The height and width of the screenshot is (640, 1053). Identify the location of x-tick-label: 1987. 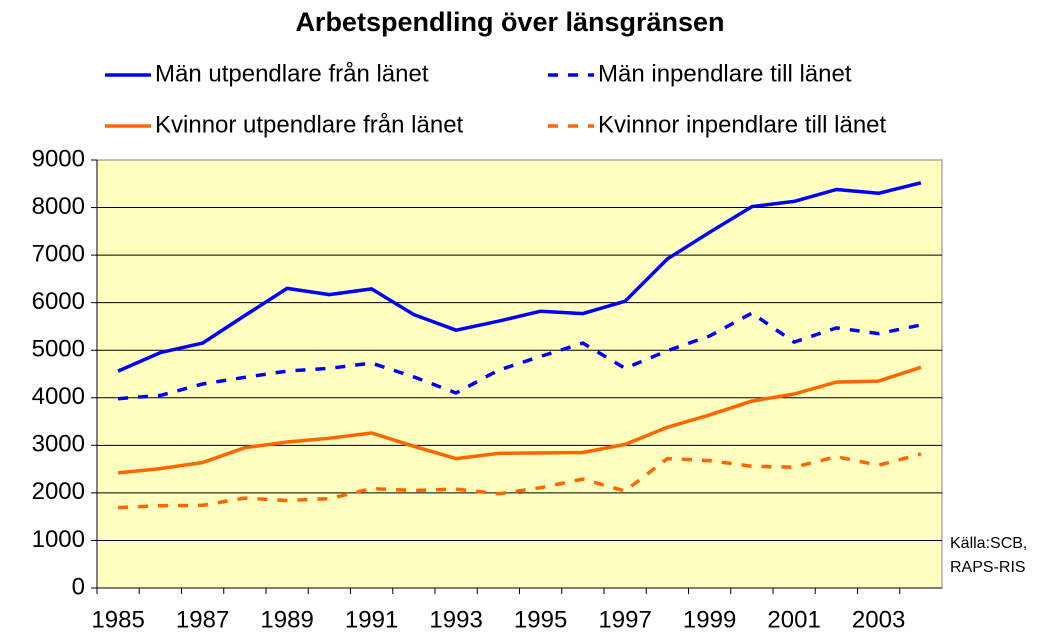
(202, 619).